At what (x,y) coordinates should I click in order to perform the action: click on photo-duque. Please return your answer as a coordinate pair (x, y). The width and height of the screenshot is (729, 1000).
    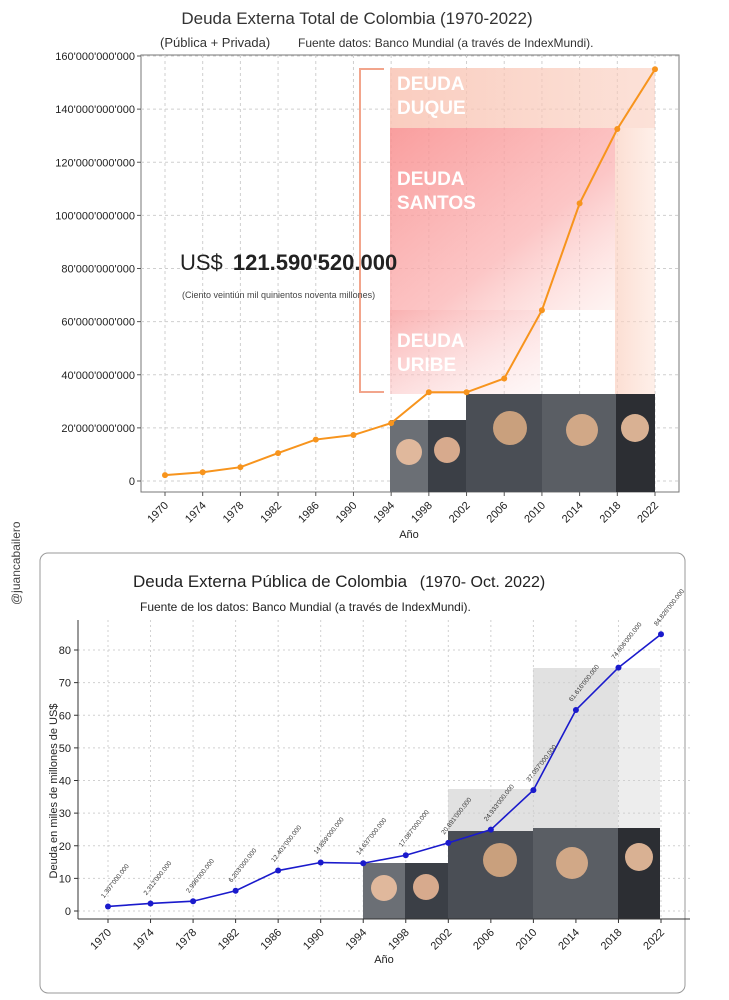
    Looking at the image, I should click on (639, 873).